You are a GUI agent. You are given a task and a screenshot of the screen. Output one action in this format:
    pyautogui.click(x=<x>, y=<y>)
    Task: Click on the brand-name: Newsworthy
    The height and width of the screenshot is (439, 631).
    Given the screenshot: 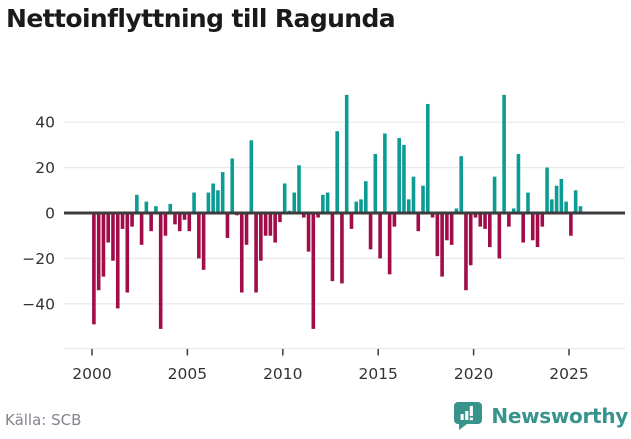 What is the action you would take?
    pyautogui.click(x=559, y=415)
    